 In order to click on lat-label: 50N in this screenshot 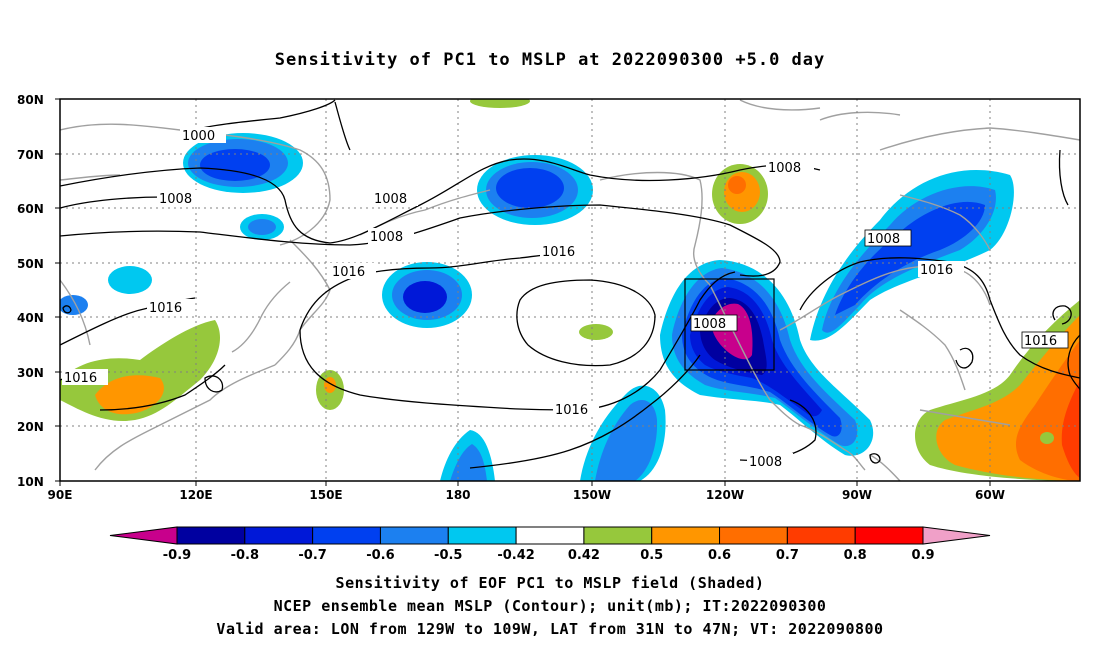, I will do `click(30, 264)`.